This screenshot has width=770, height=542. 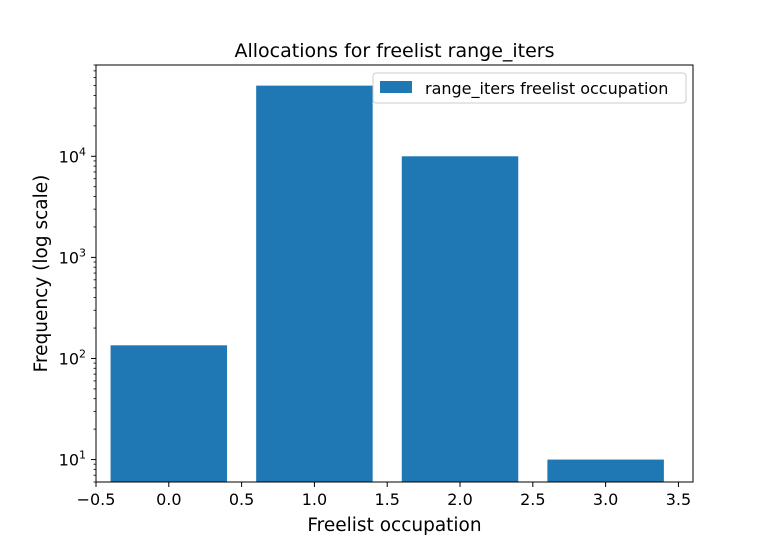 What do you see at coordinates (72, 155) in the screenshot?
I see `y-tick-label-3: 10⁴` at bounding box center [72, 155].